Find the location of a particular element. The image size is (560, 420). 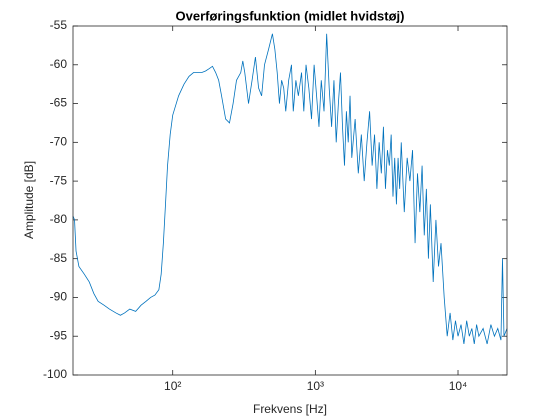

y-tick-label: -65 is located at coordinates (59, 103).